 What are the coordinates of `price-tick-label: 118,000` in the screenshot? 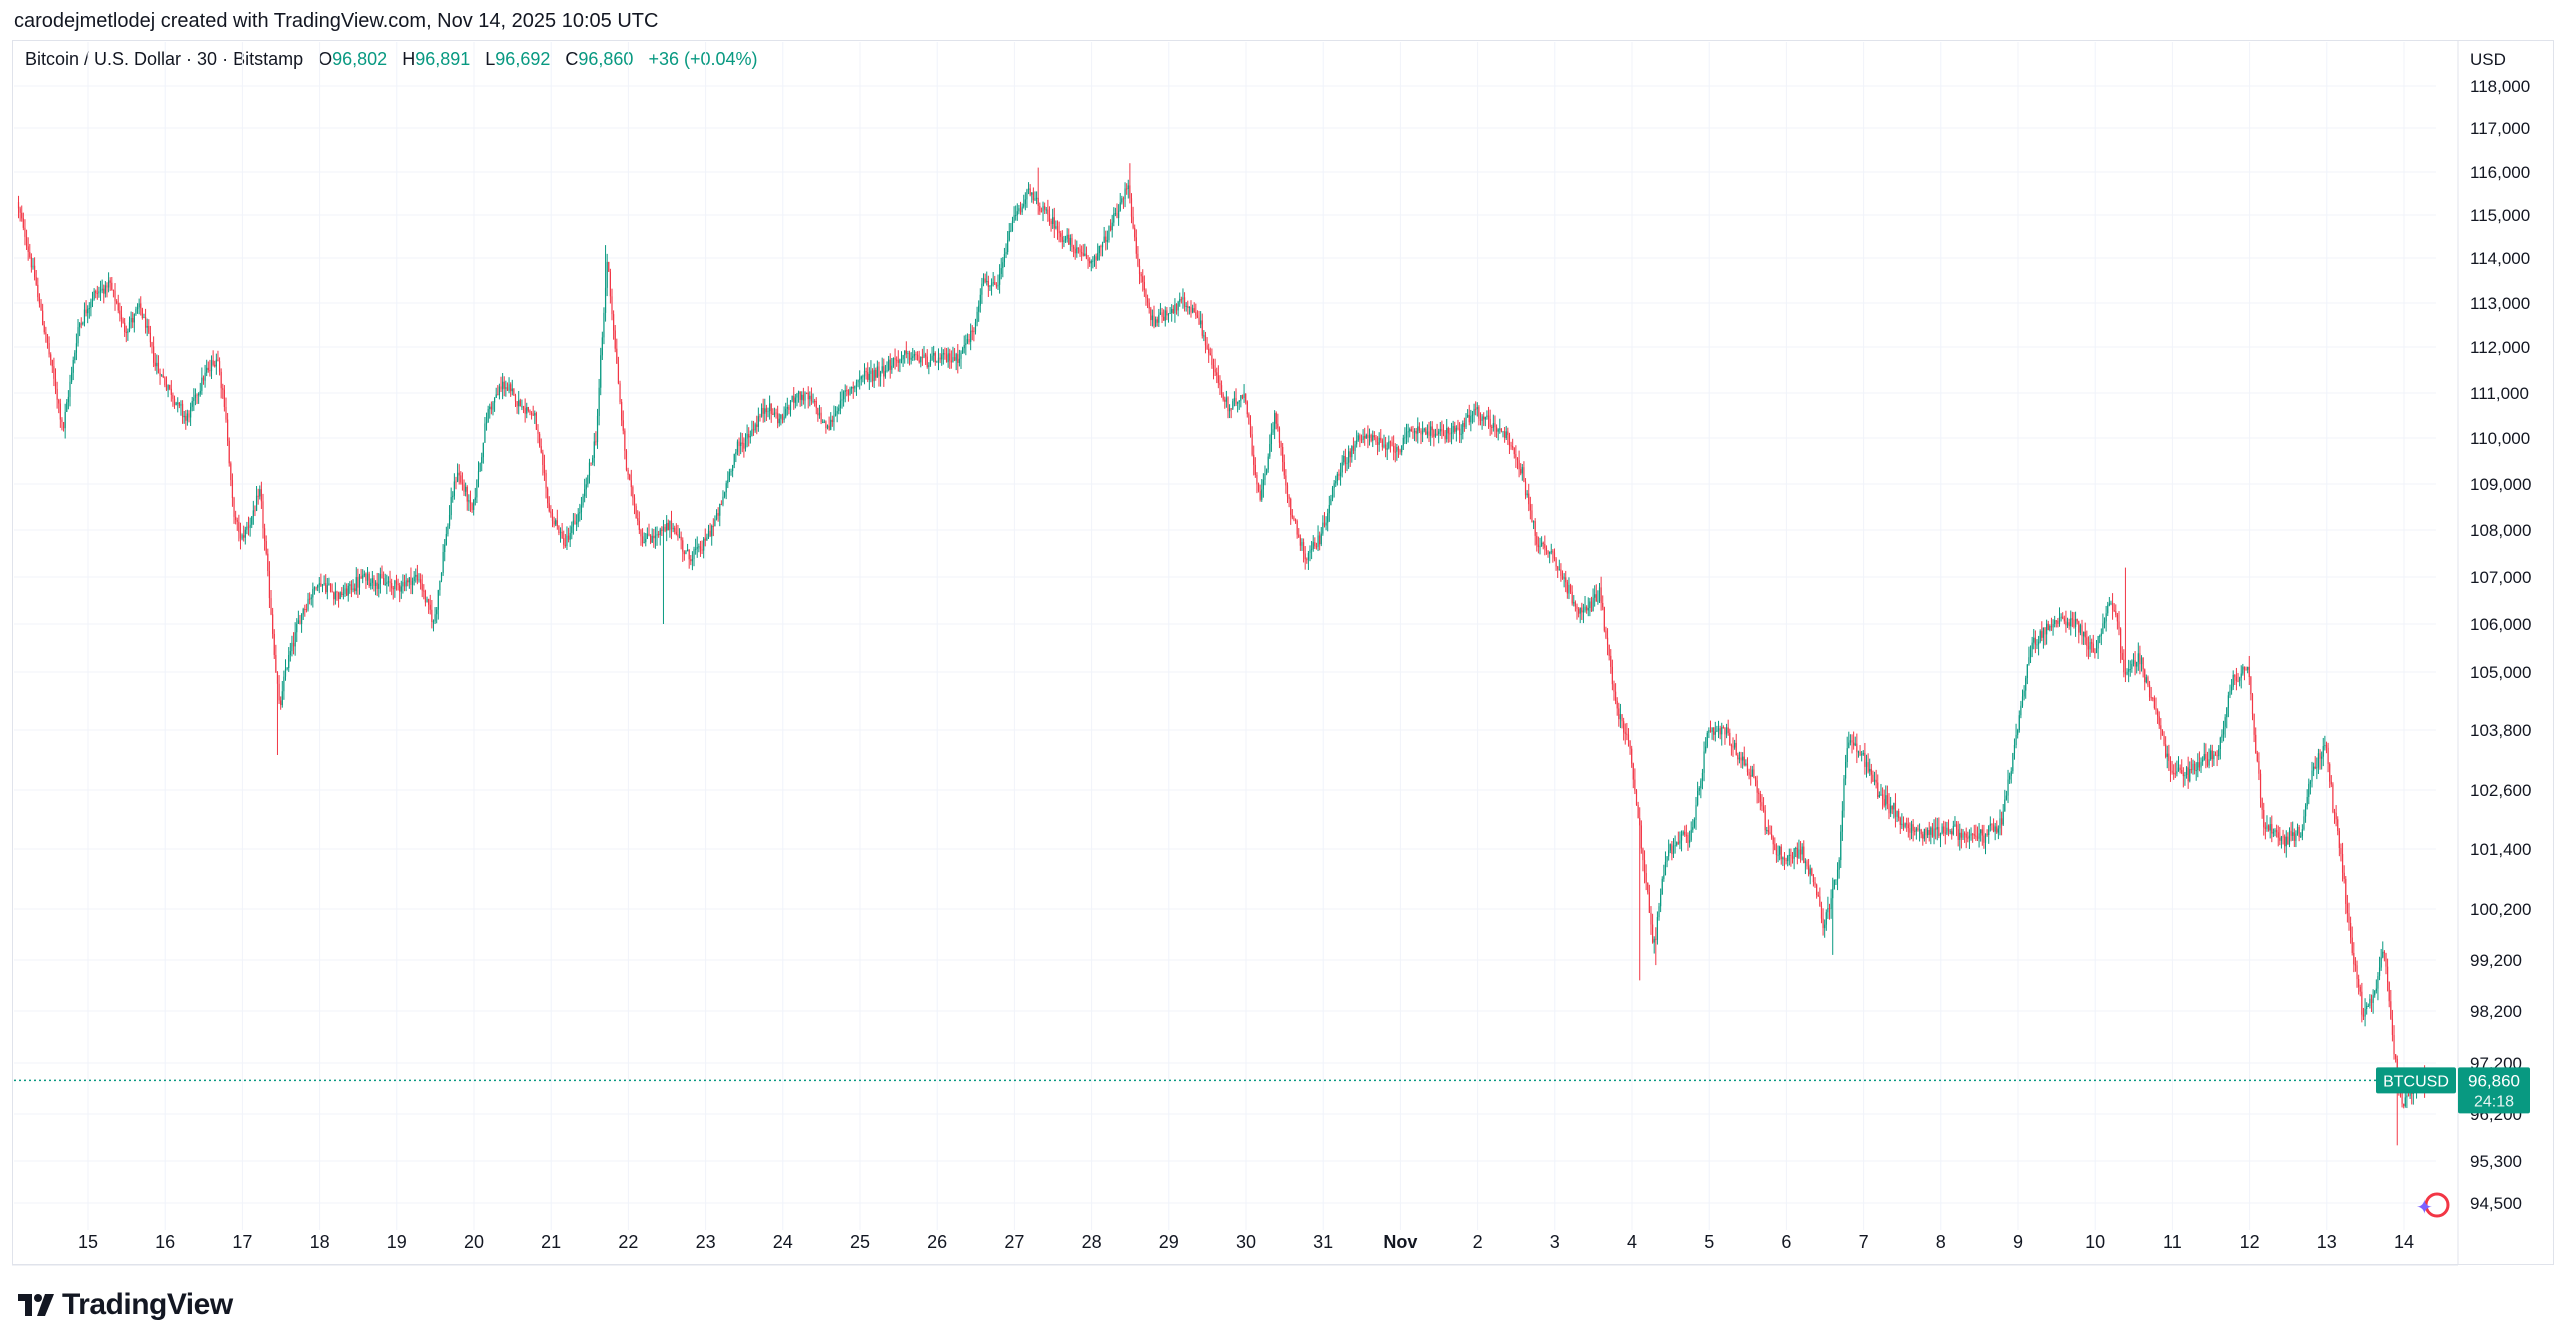 It's located at (2500, 86).